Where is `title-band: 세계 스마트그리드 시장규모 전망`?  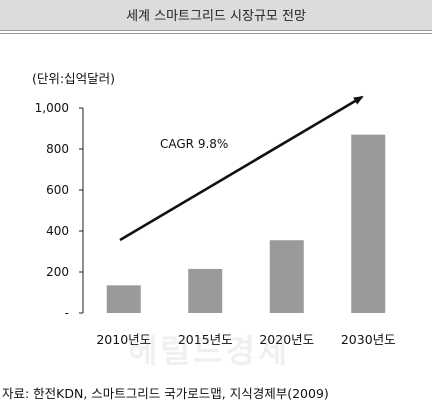 title-band: 세계 스마트그리드 시장규모 전망 is located at coordinates (216, 15).